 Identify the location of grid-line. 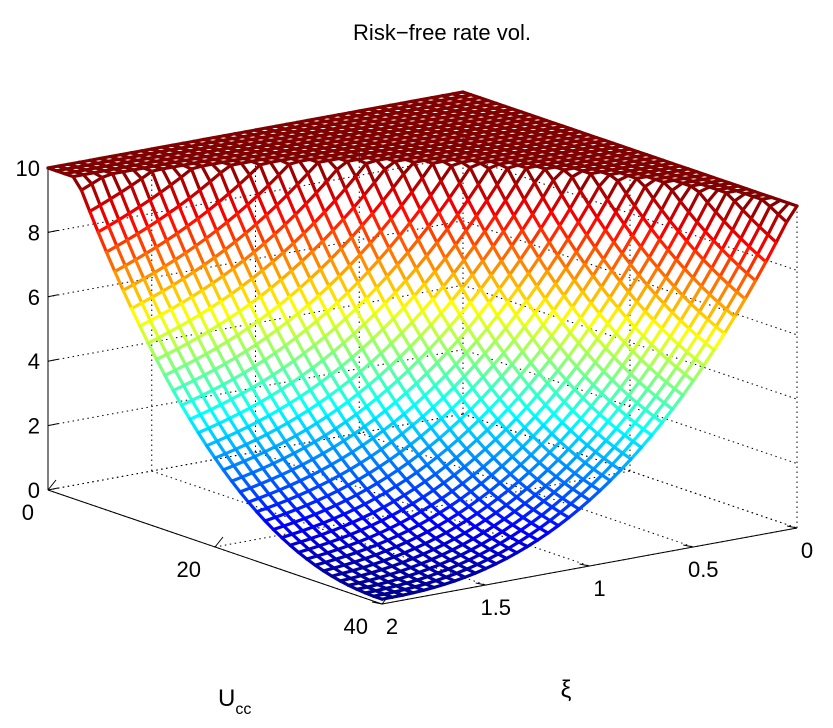
(318, 528).